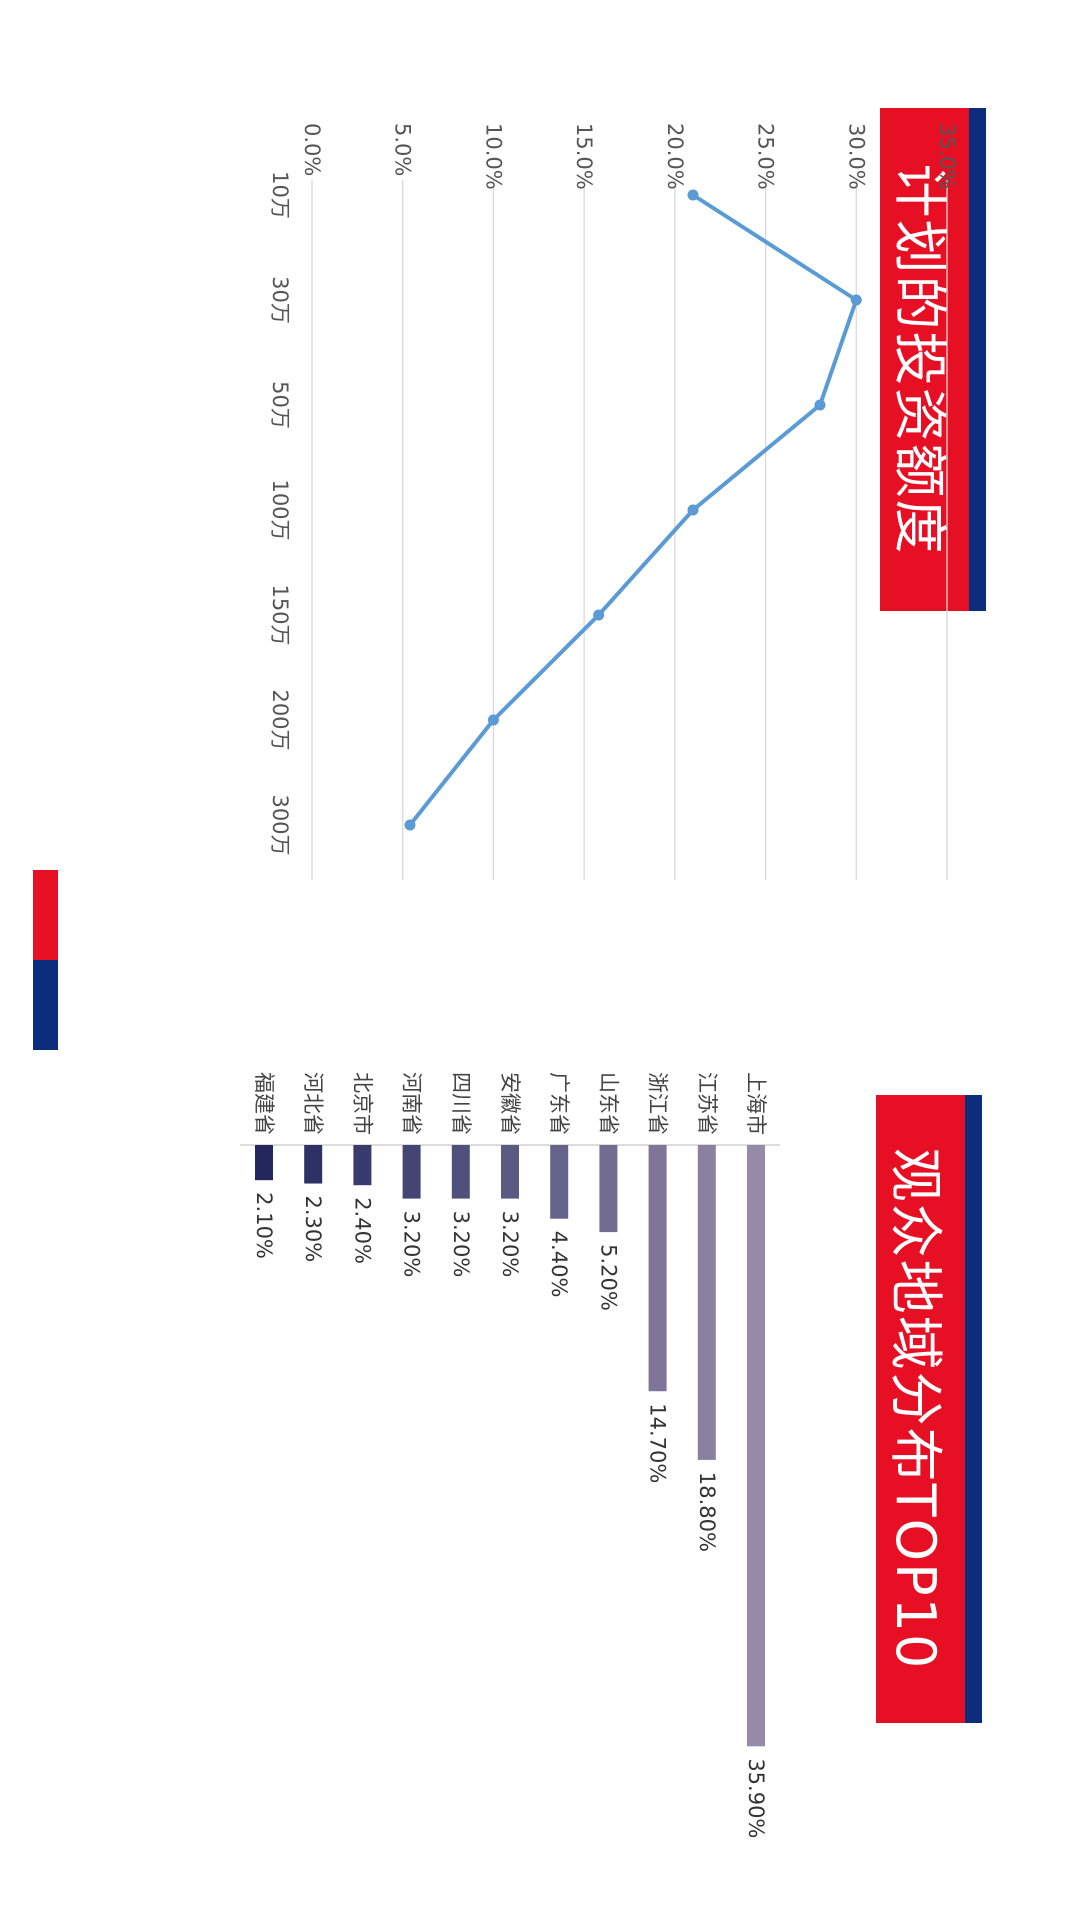  I want to click on bar-value-label: 2.10%, so click(264, 1225).